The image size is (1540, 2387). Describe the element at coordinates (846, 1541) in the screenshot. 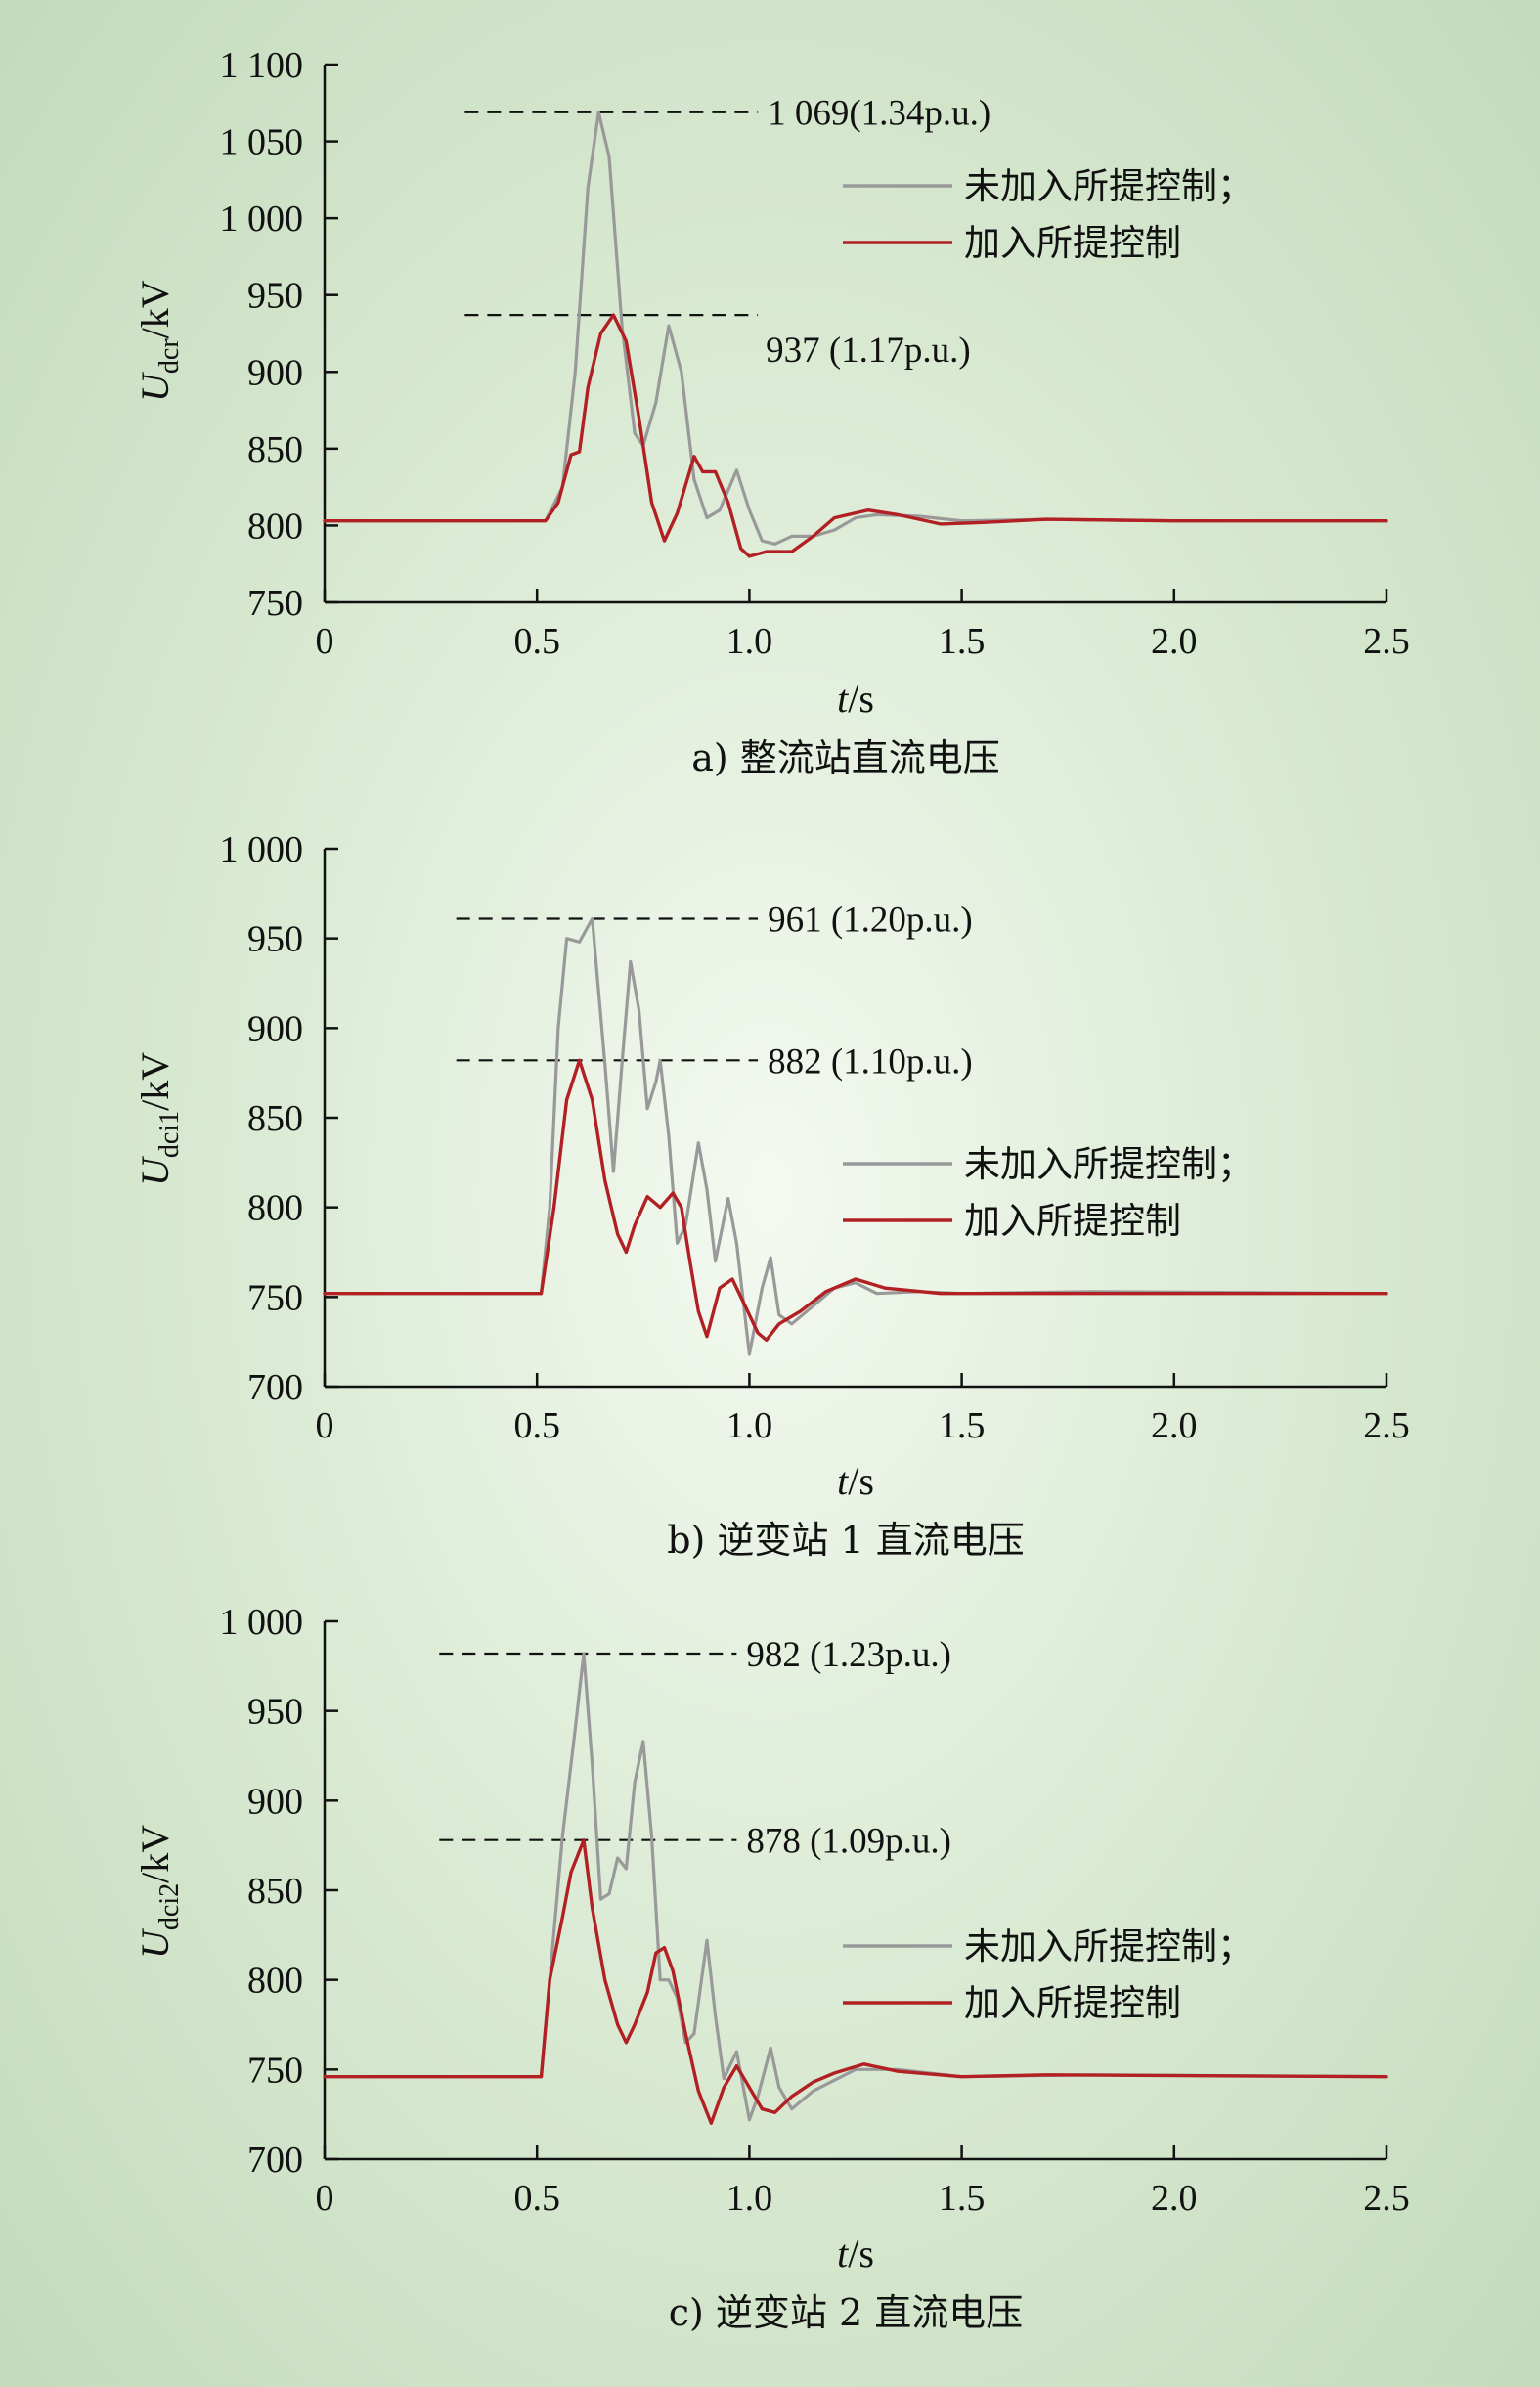

I see `chart-caption: b) 逆变站 1 直流电压` at that location.